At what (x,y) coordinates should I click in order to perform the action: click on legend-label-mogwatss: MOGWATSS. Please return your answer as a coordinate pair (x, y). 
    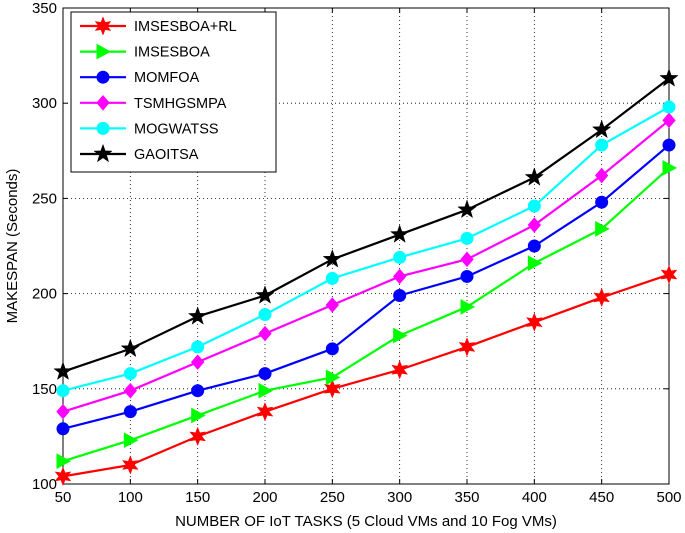
    Looking at the image, I should click on (176, 129).